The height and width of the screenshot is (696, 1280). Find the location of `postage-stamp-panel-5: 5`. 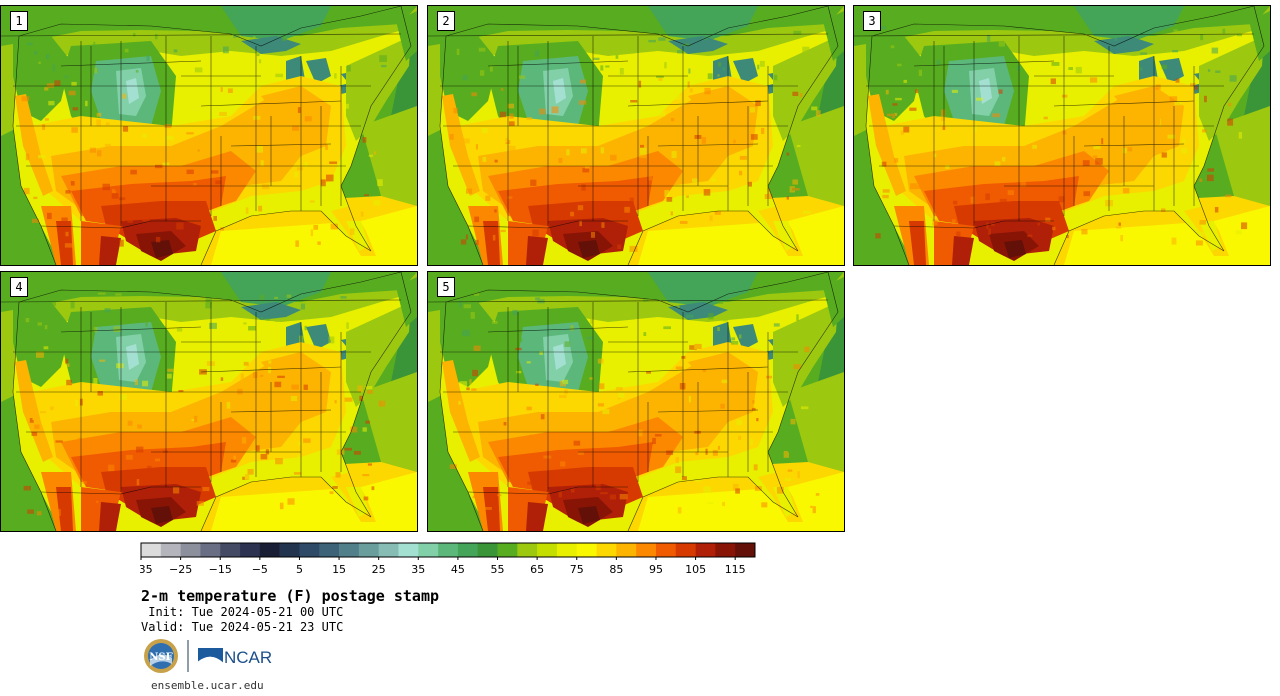

postage-stamp-panel-5: 5 is located at coordinates (636, 401).